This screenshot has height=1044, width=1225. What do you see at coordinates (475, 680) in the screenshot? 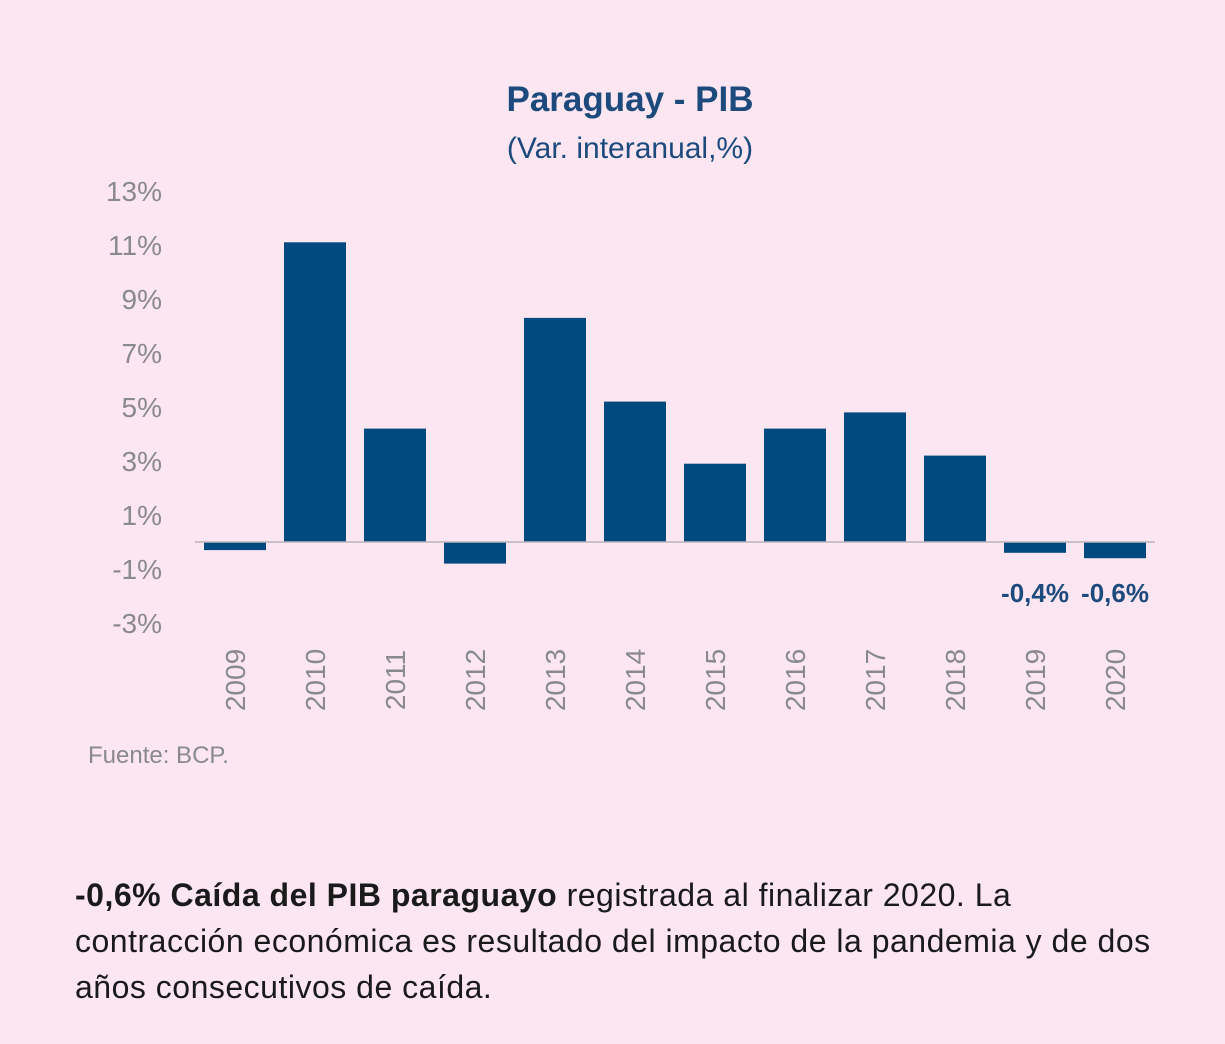
I see `x-tick-label: 2012` at bounding box center [475, 680].